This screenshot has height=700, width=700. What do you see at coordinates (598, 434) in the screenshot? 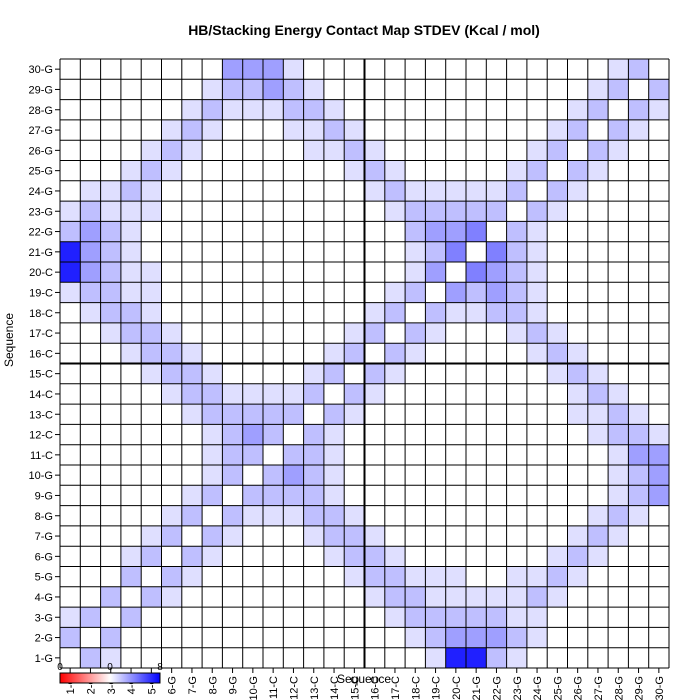
I see `heatmap-cell-12-C-27-G` at bounding box center [598, 434].